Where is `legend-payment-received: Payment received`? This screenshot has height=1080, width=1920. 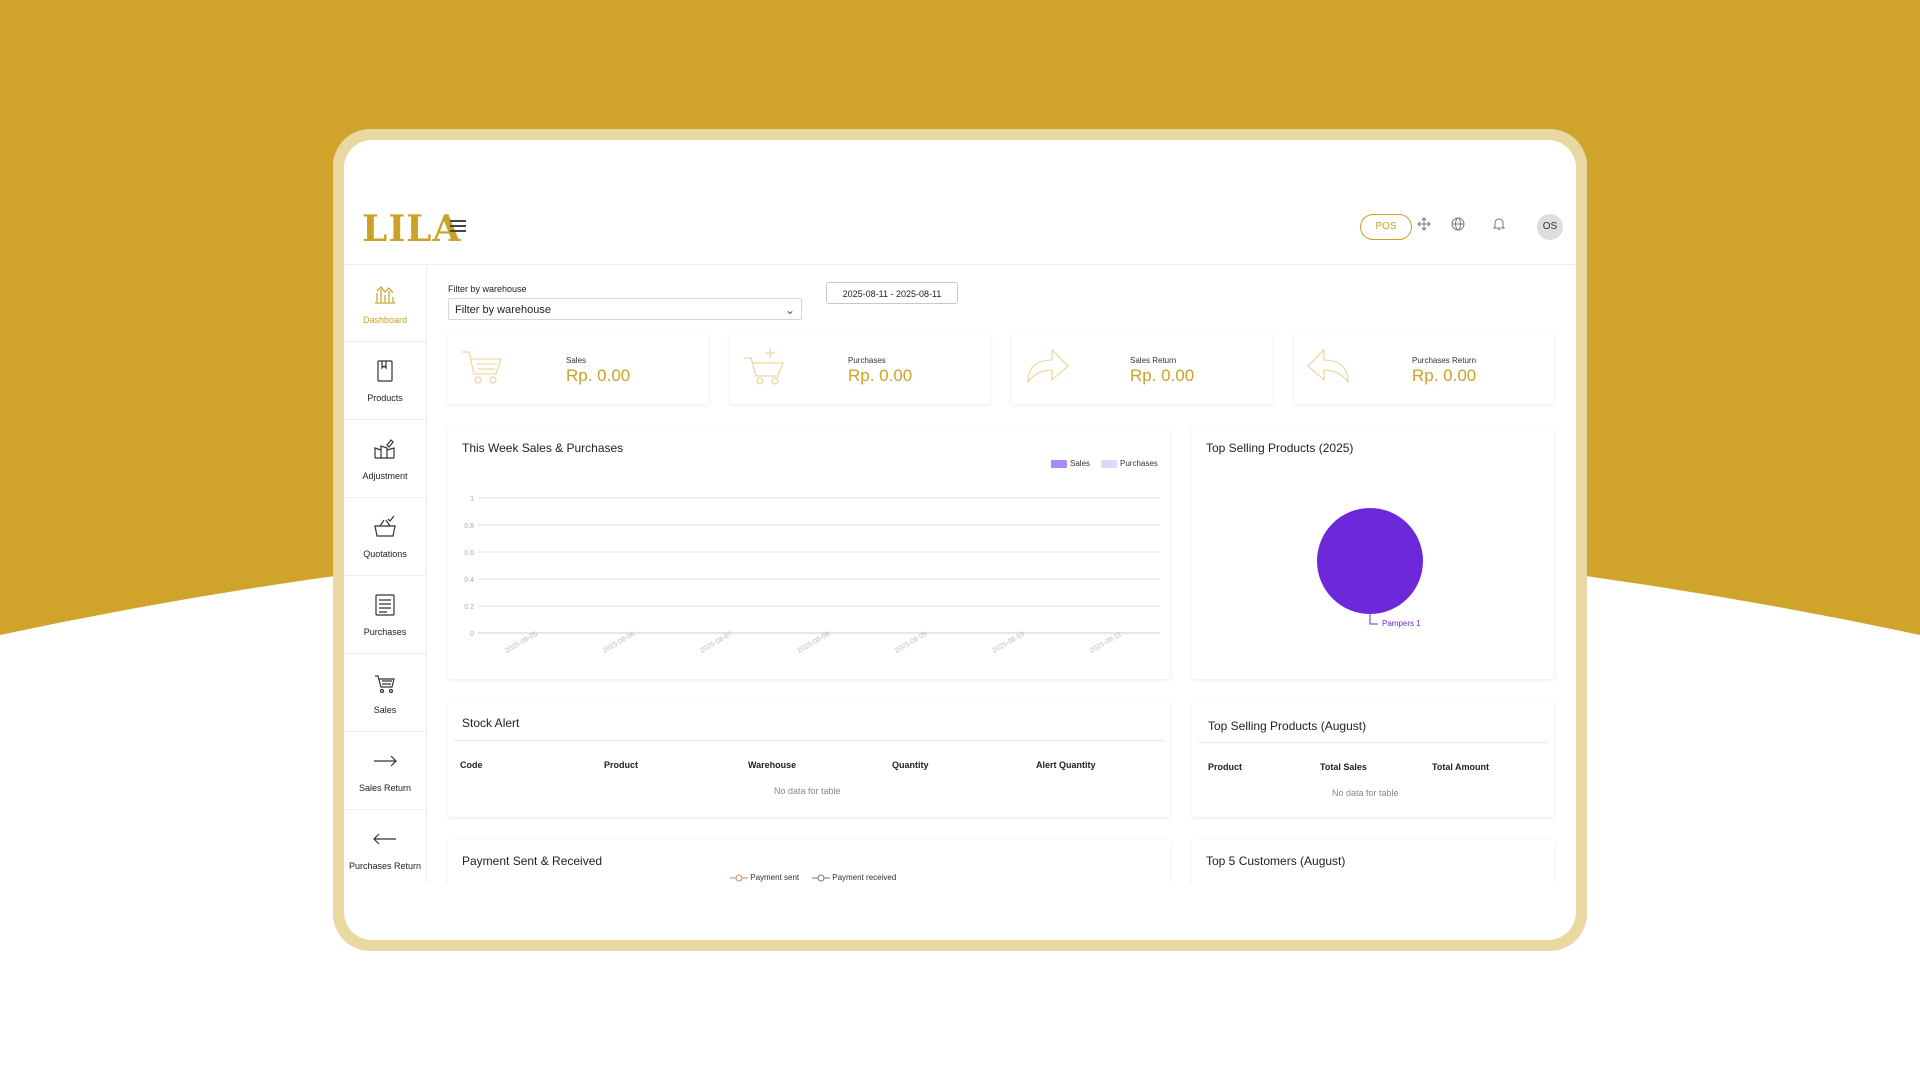 legend-payment-received: Payment received is located at coordinates (854, 877).